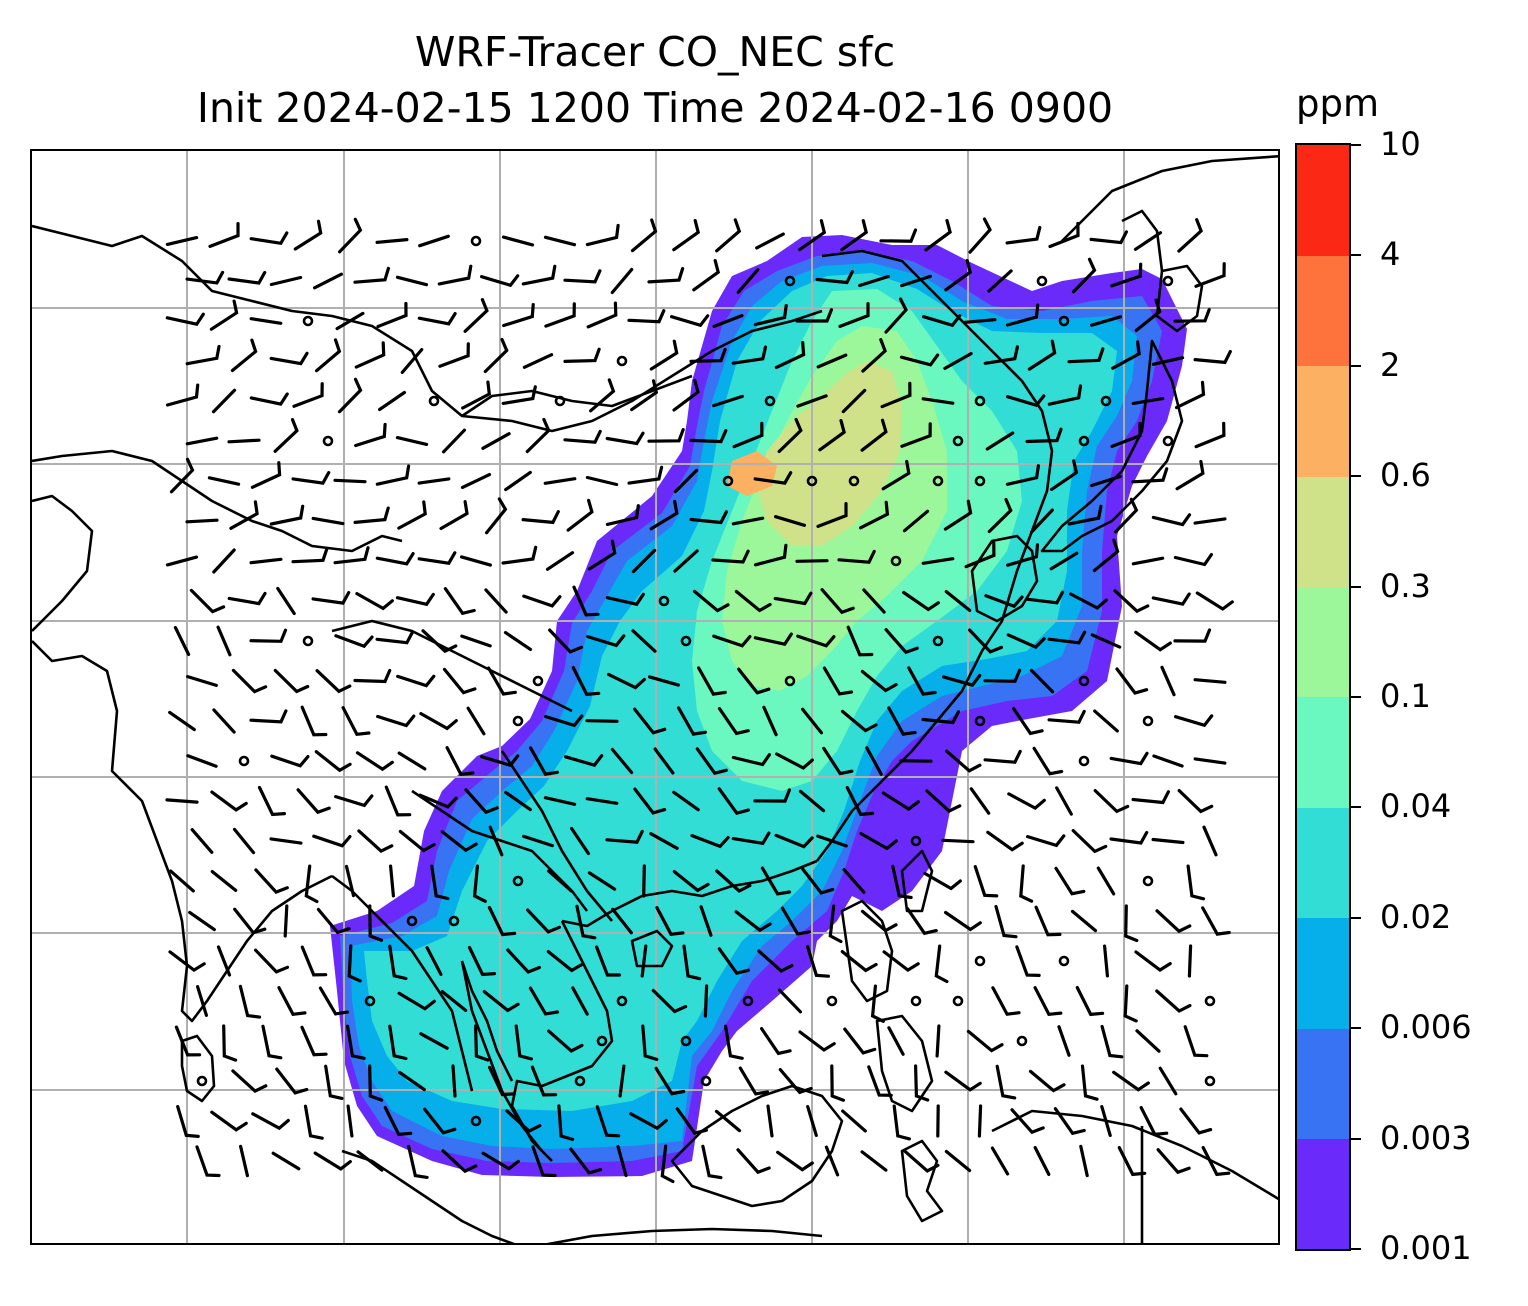 The height and width of the screenshot is (1306, 1528). Describe the element at coordinates (684, 1235) in the screenshot. I see `java` at that location.